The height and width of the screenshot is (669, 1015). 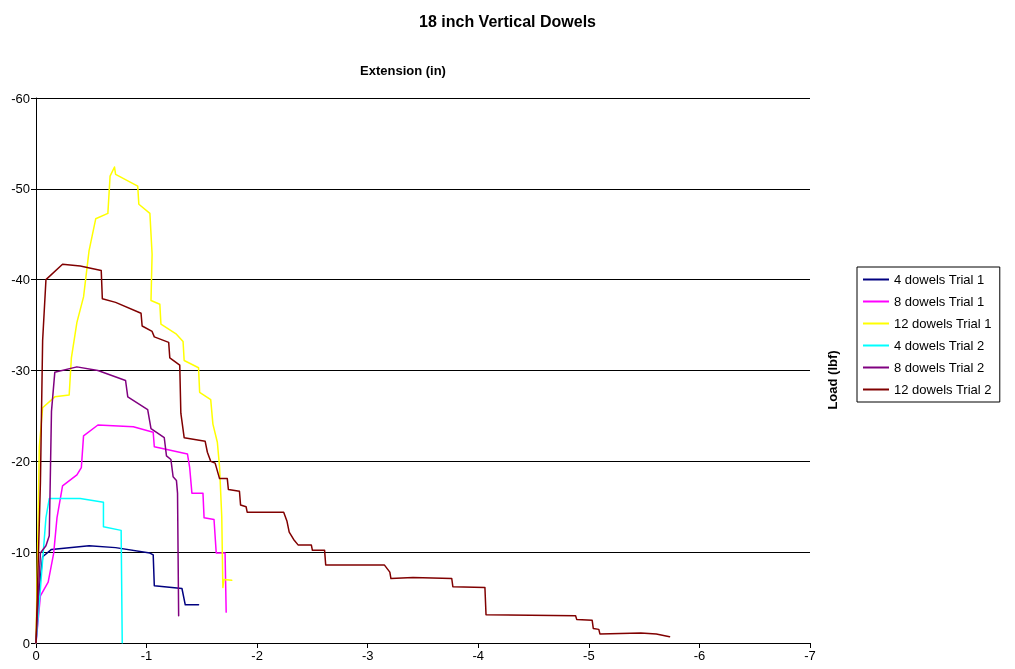 What do you see at coordinates (20, 370) in the screenshot?
I see `y-tick-label: -30` at bounding box center [20, 370].